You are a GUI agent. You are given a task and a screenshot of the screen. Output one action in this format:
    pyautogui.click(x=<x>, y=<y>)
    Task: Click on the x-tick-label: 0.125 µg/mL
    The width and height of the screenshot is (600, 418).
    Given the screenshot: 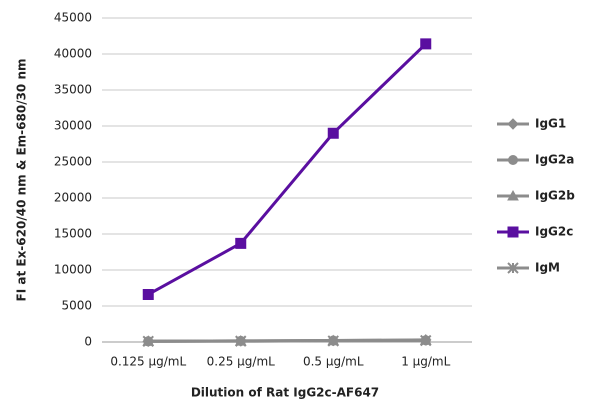 What is the action you would take?
    pyautogui.click(x=148, y=362)
    